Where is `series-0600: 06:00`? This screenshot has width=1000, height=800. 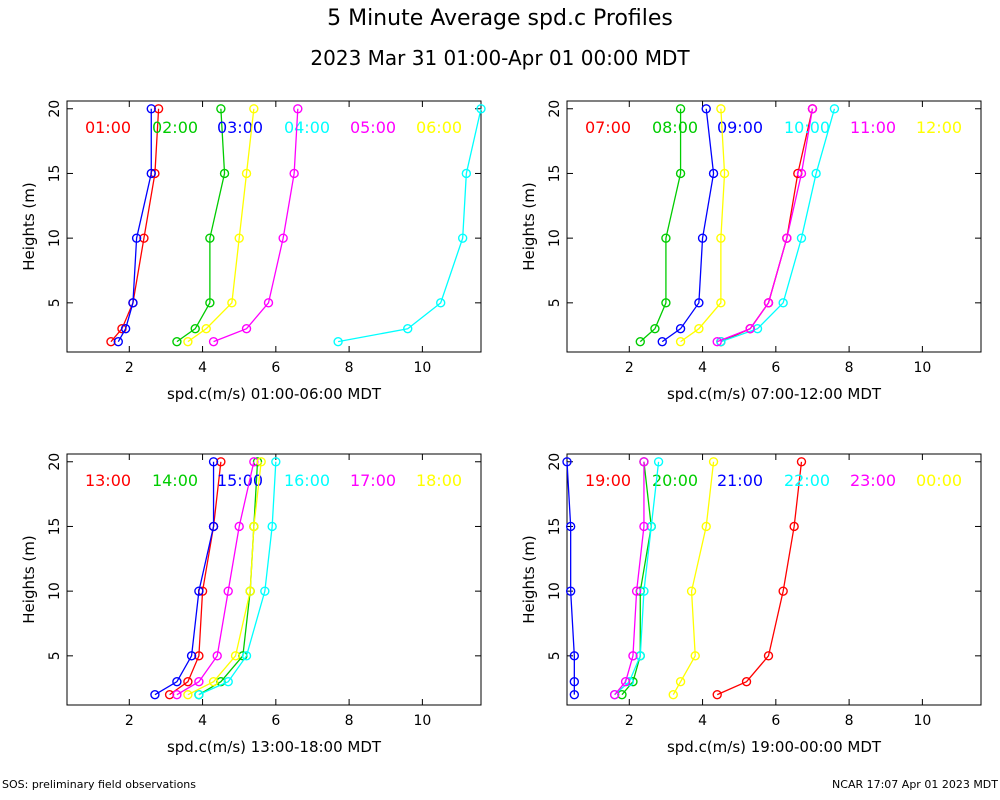 series-0600: 06:00 is located at coordinates (322, 225).